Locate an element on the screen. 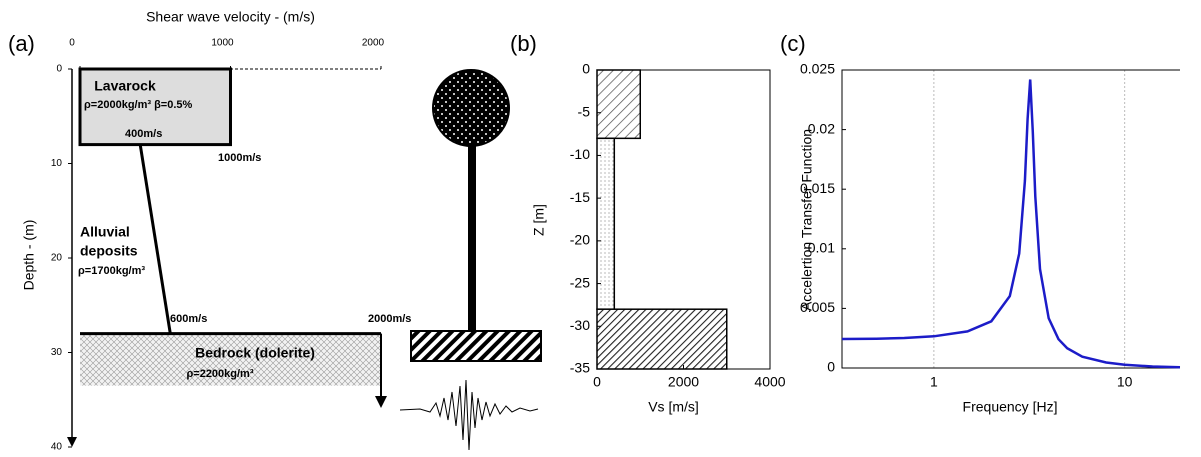 The image size is (1201, 457). y-tick-label: 0.01 is located at coordinates (821, 248).